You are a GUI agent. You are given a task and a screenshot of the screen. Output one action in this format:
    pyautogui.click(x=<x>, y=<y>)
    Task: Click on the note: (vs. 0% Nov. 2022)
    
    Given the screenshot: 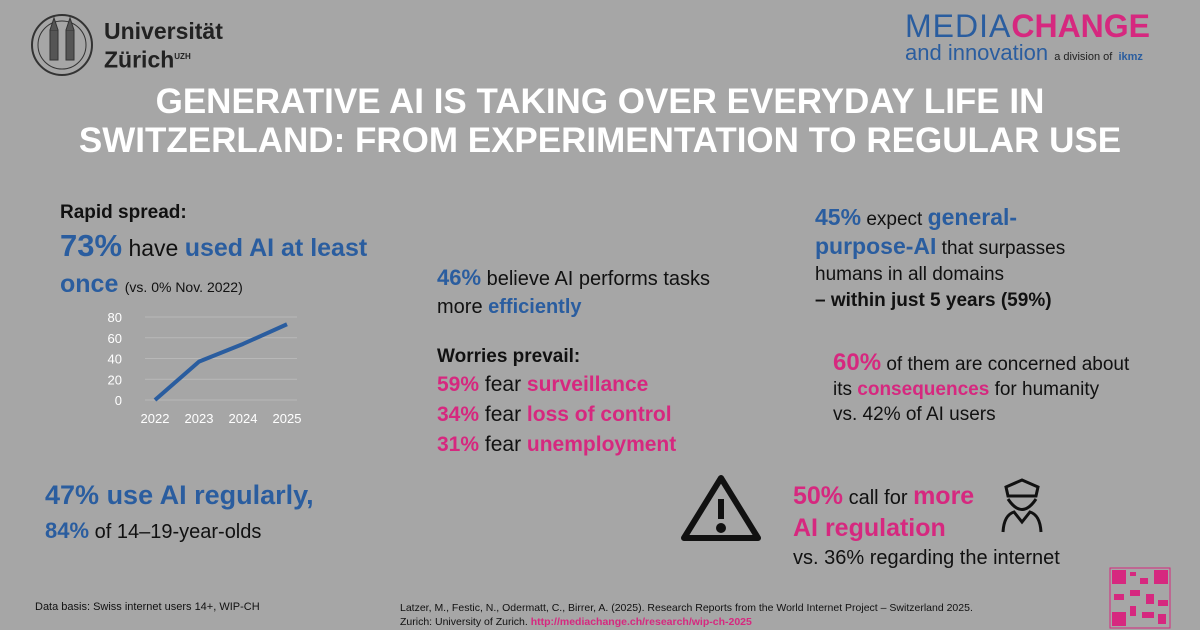 What is the action you would take?
    pyautogui.click(x=183, y=287)
    